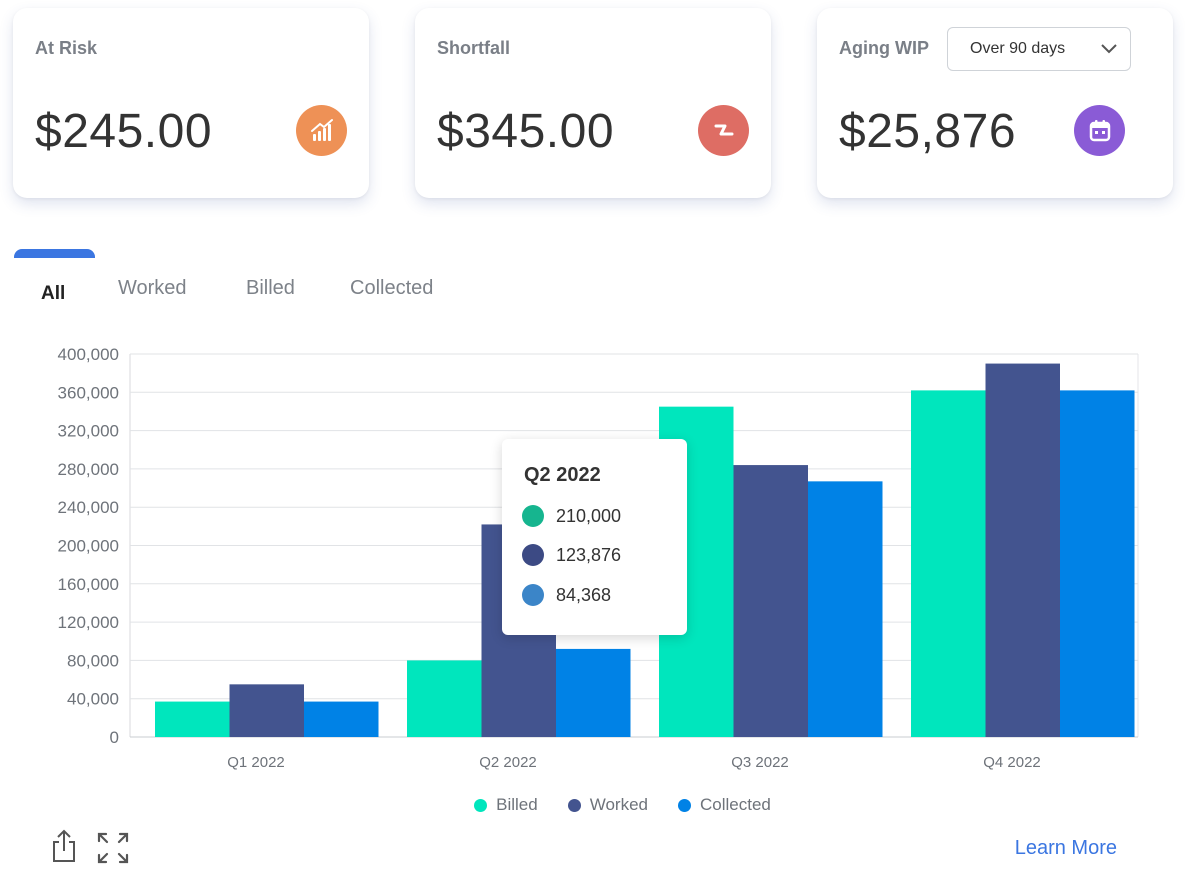 The width and height of the screenshot is (1185, 887). I want to click on chart-tooltip: Q2 2022 210,000 123,876 84,368, so click(594, 537).